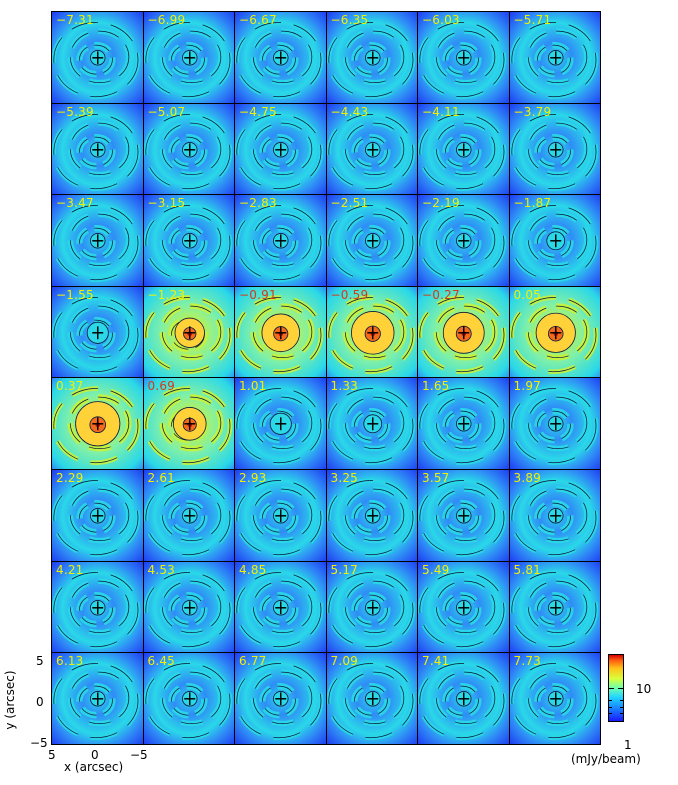 This screenshot has height=785, width=678. What do you see at coordinates (40, 702) in the screenshot?
I see `y-tick-mid: 0` at bounding box center [40, 702].